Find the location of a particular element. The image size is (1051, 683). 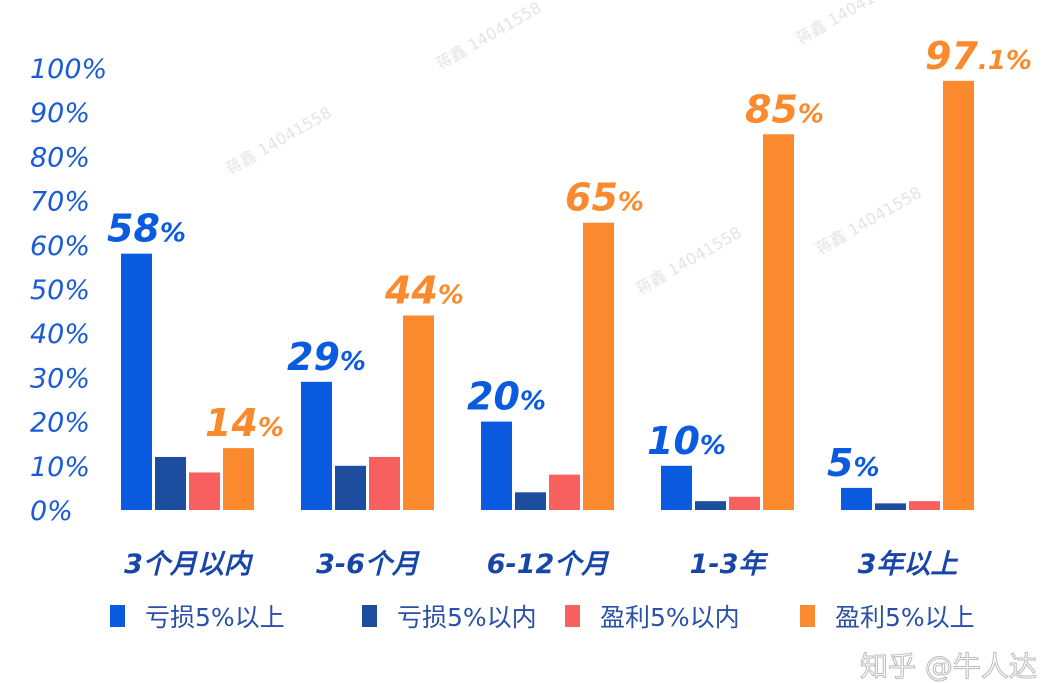

x-axis: 3个月以内 3-6个月 6-12个月 1-3年 3年以上 is located at coordinates (541, 564).